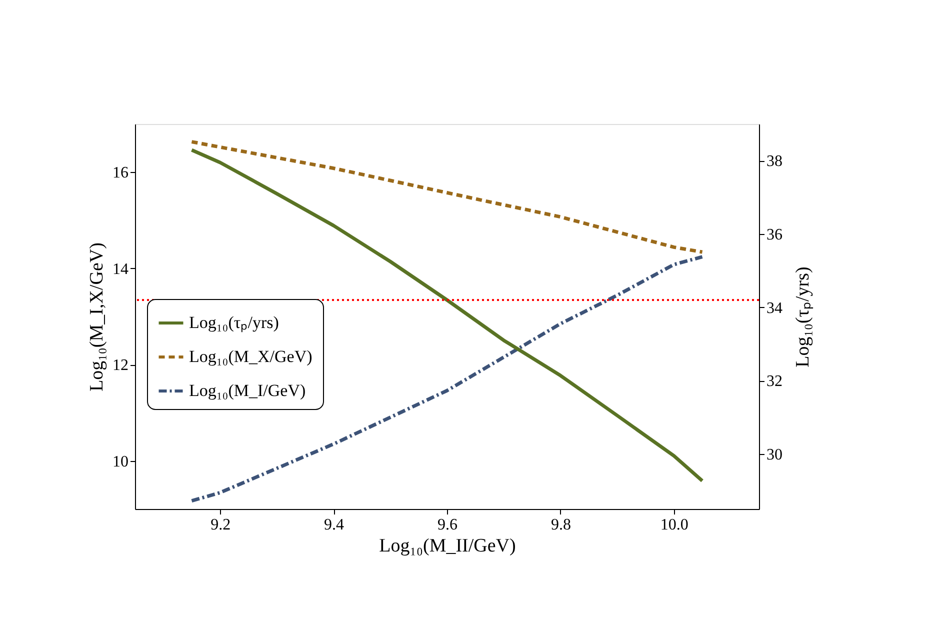  I want to click on y2-tick-label: 32, so click(774, 381).